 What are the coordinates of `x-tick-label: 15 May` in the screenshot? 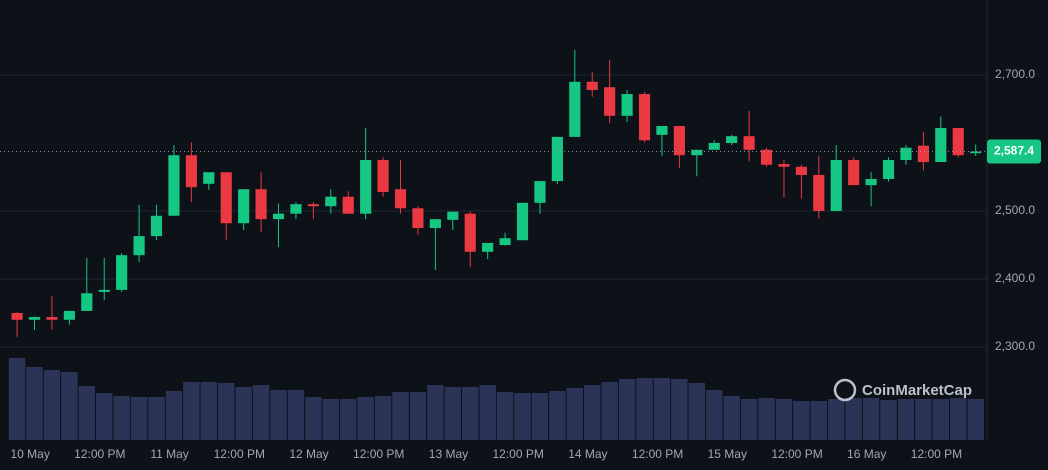 It's located at (727, 454).